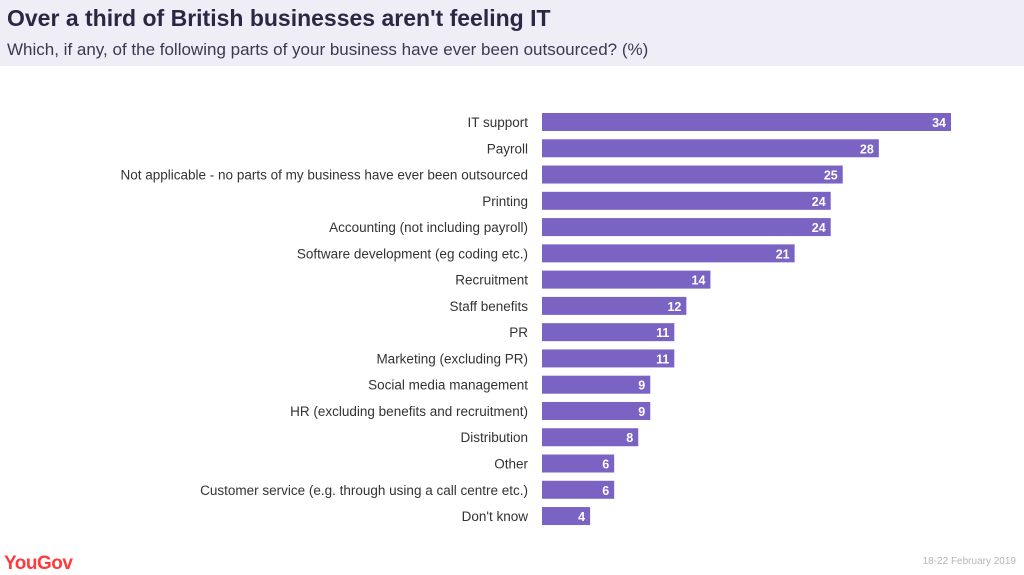  What do you see at coordinates (38, 563) in the screenshot?
I see `yougov-logo: YouGov` at bounding box center [38, 563].